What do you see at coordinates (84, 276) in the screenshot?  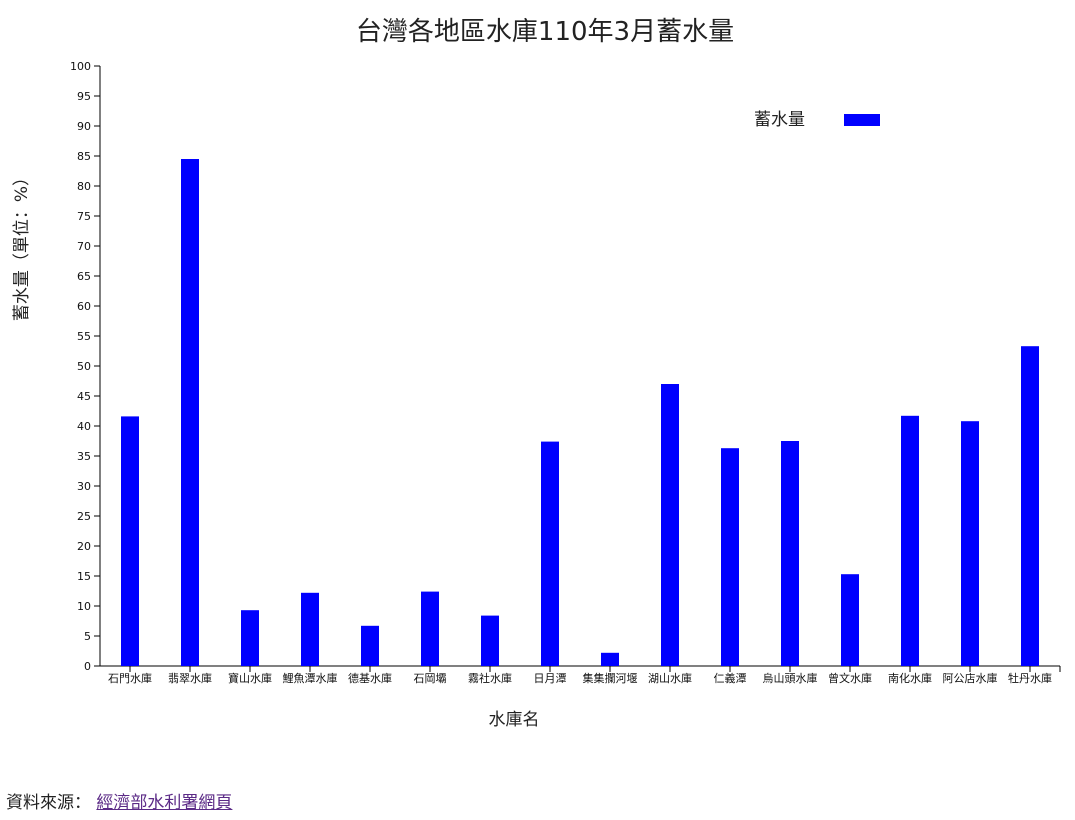 I see `y-tick-label: 65` at bounding box center [84, 276].